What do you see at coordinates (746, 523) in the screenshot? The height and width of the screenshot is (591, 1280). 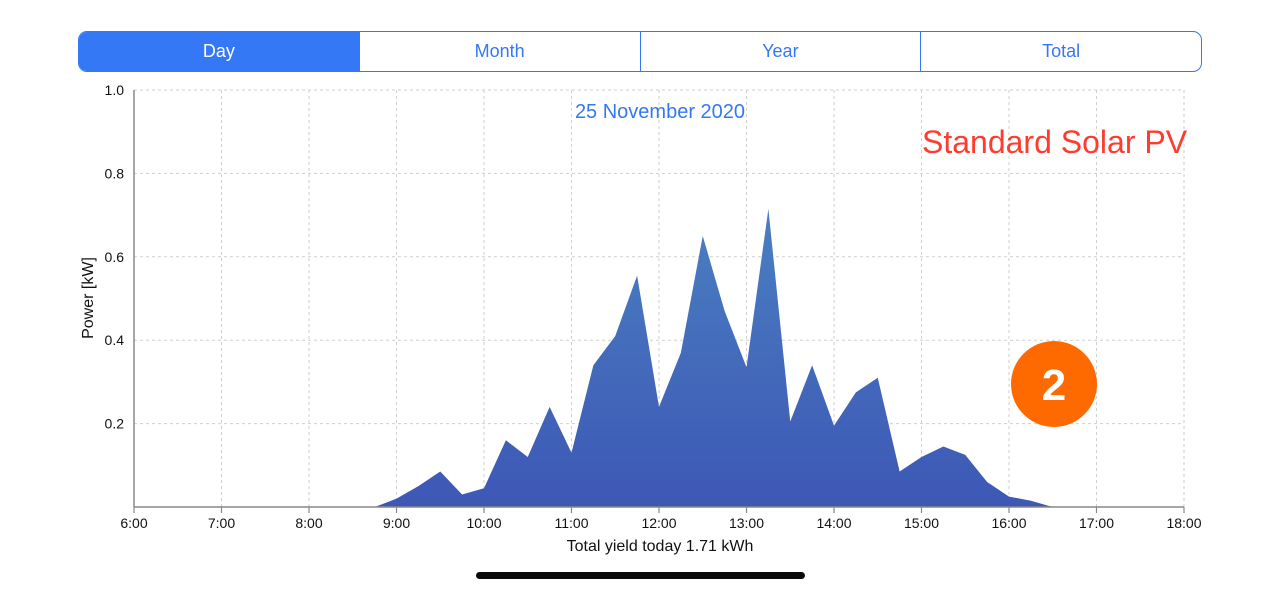 I see `x-tick-label: 13:00` at bounding box center [746, 523].